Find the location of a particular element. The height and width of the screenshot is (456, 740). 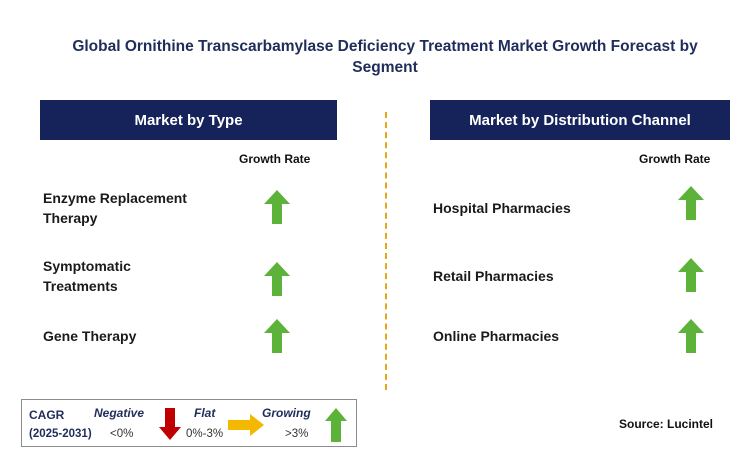

legend-growing-range: >3% is located at coordinates (297, 434).